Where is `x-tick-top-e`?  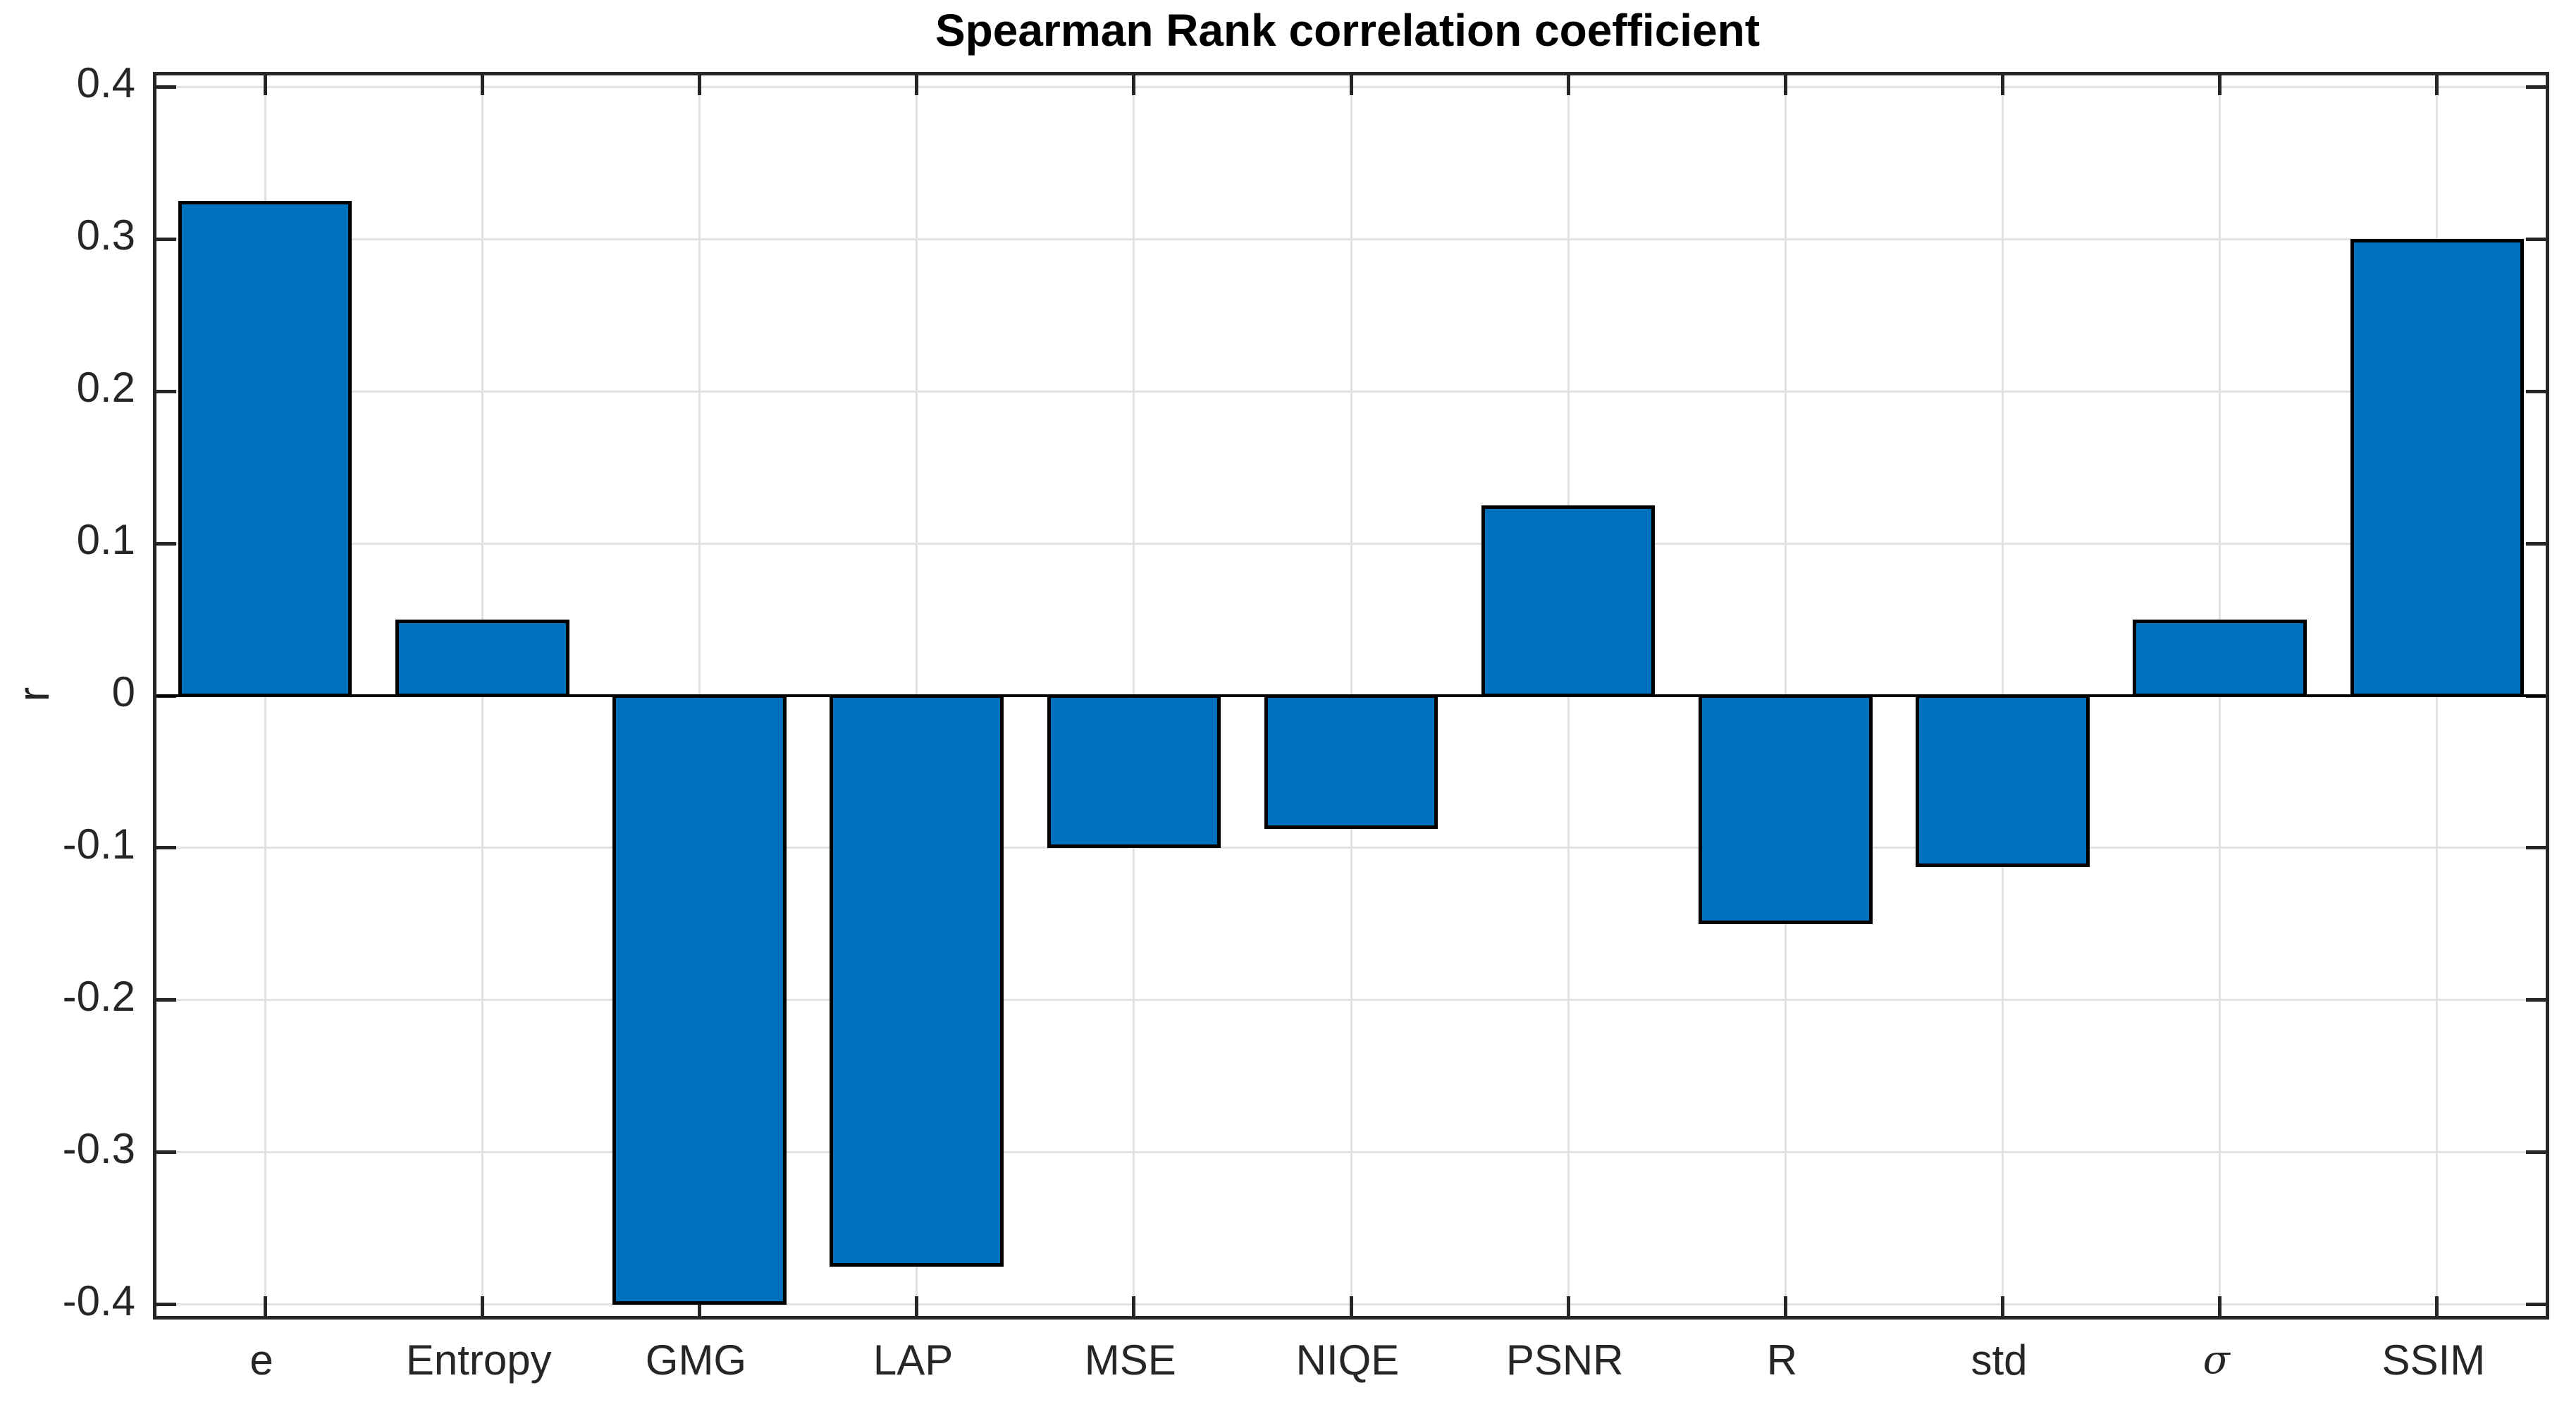
x-tick-top-e is located at coordinates (265, 85).